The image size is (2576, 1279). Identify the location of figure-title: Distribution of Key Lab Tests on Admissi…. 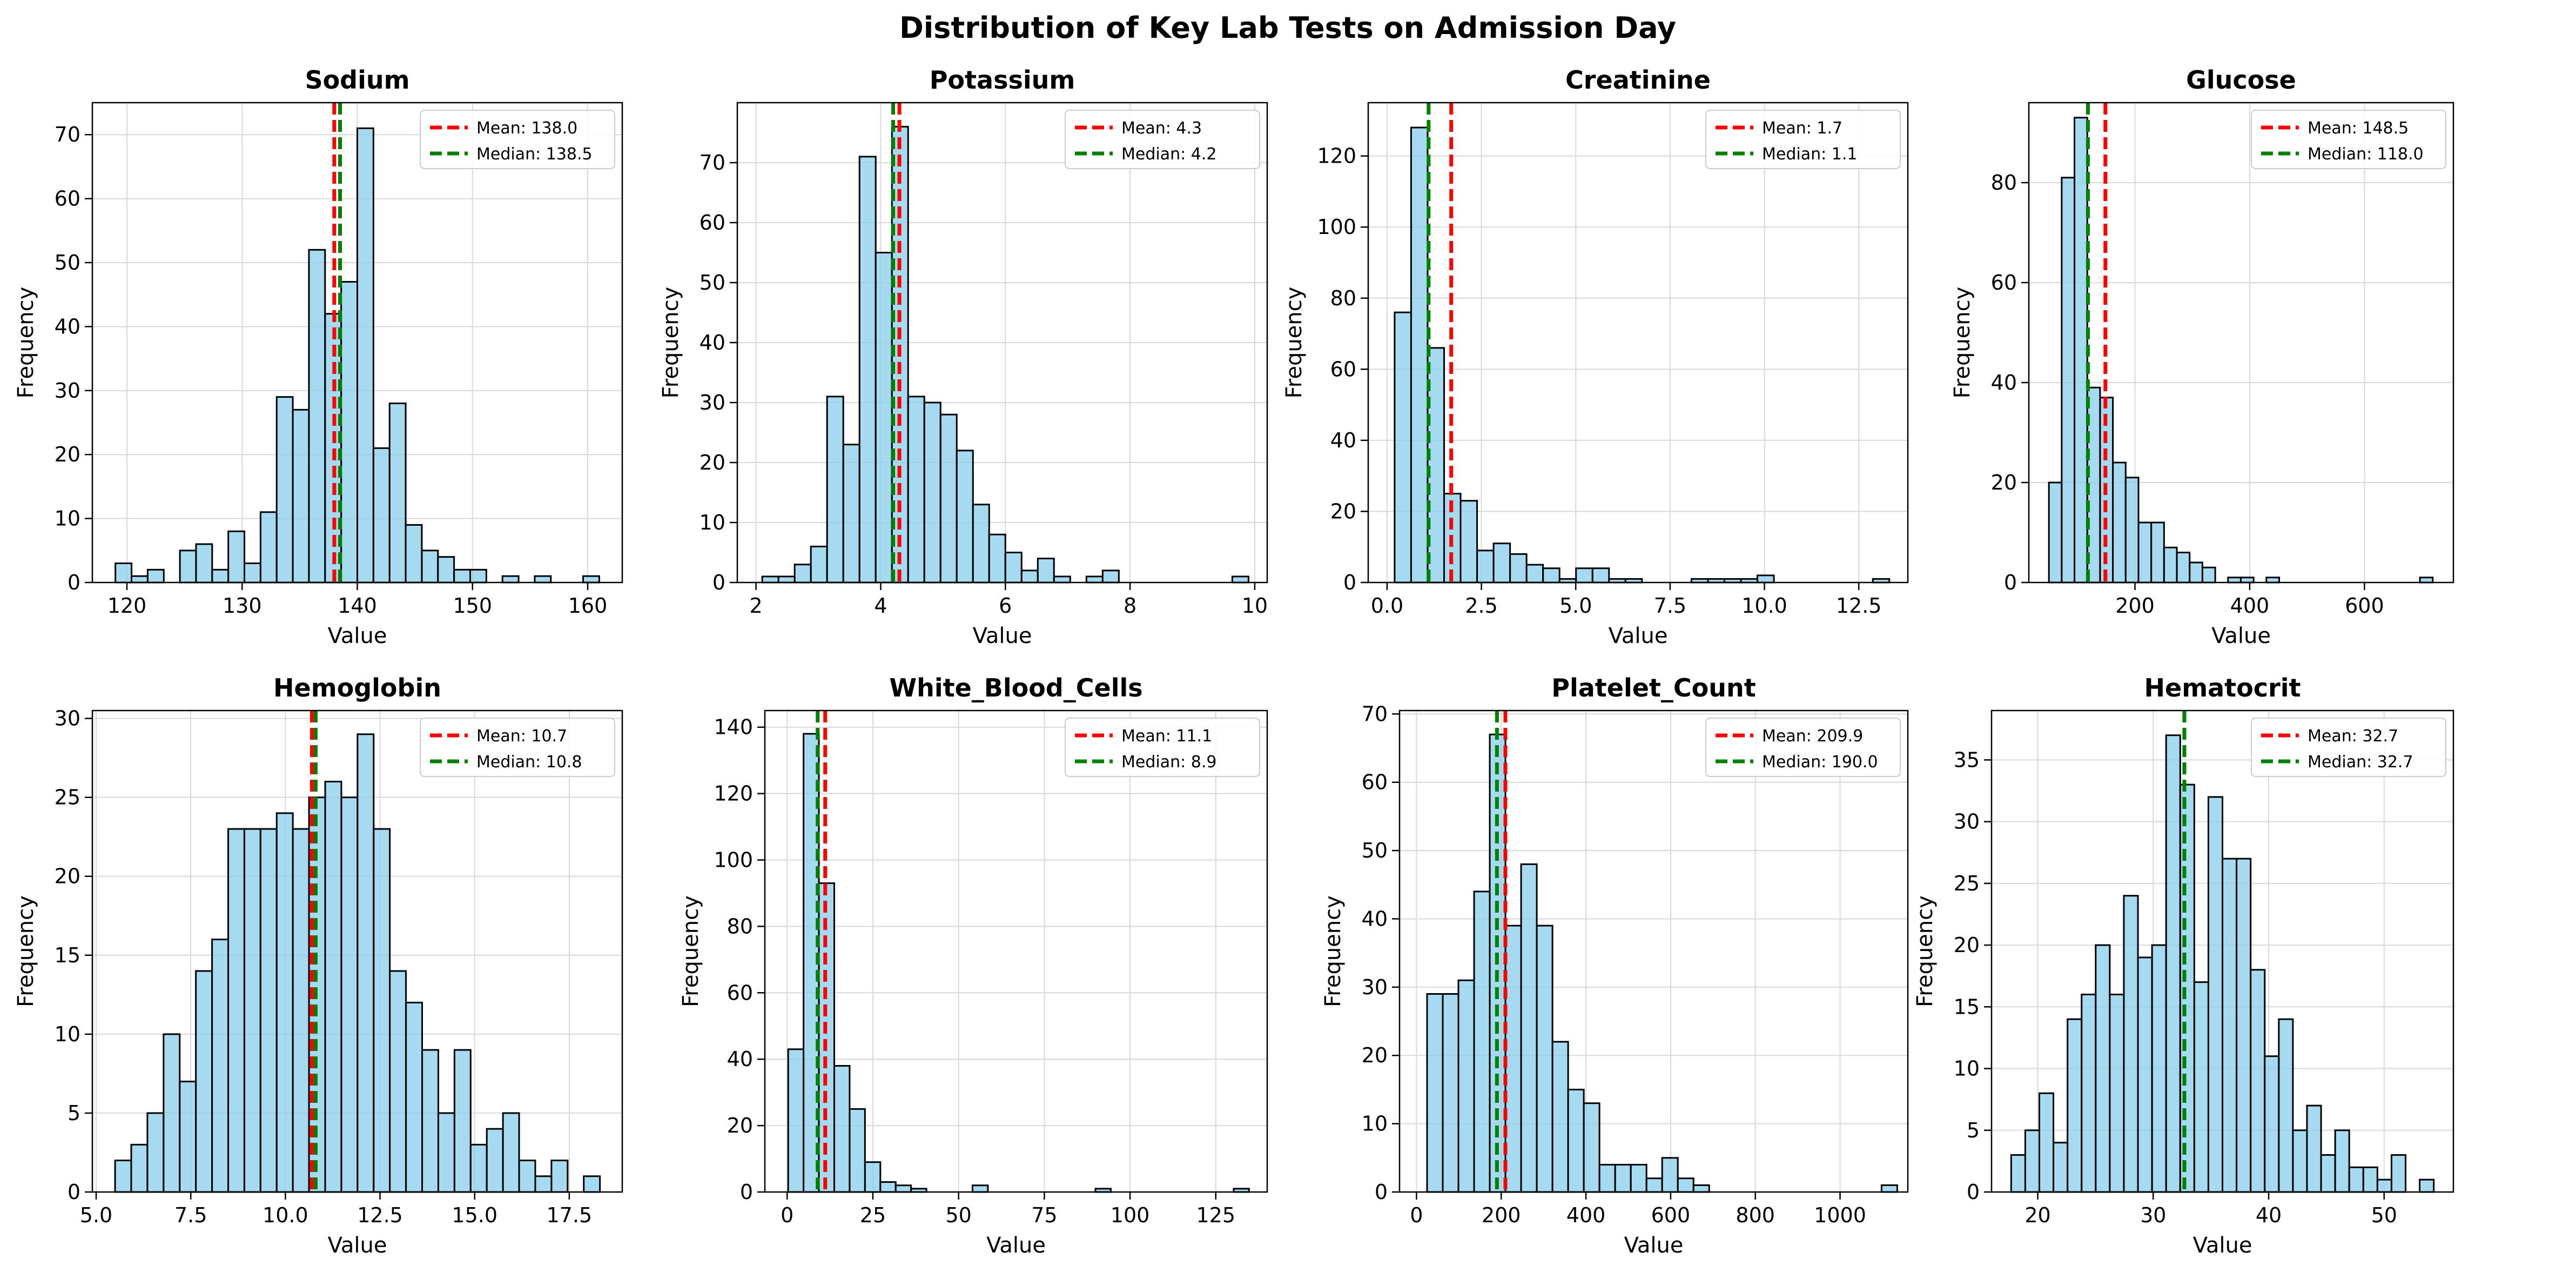
(1287, 28).